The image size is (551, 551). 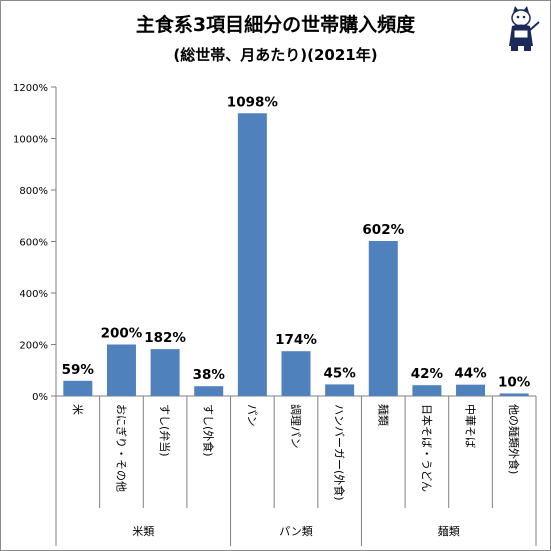 I want to click on data-label: 1098%, so click(x=253, y=102).